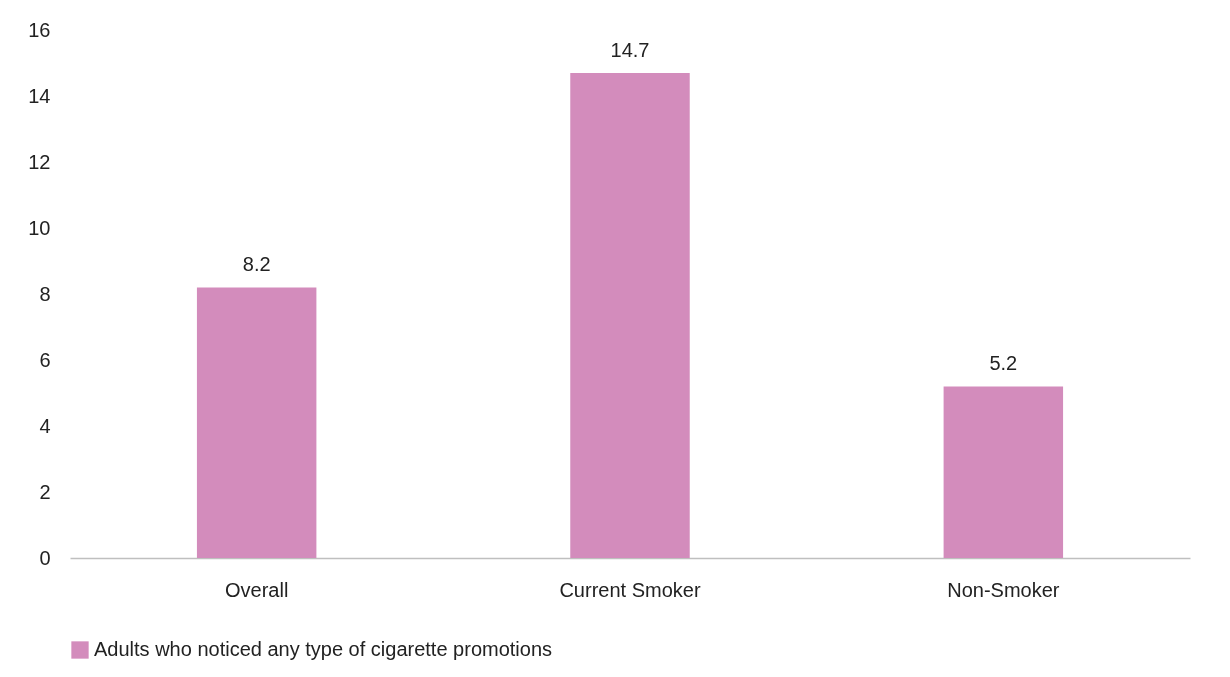 Image resolution: width=1230 pixels, height=677 pixels. Describe the element at coordinates (39, 227) in the screenshot. I see `y-tick-label: 10` at that location.